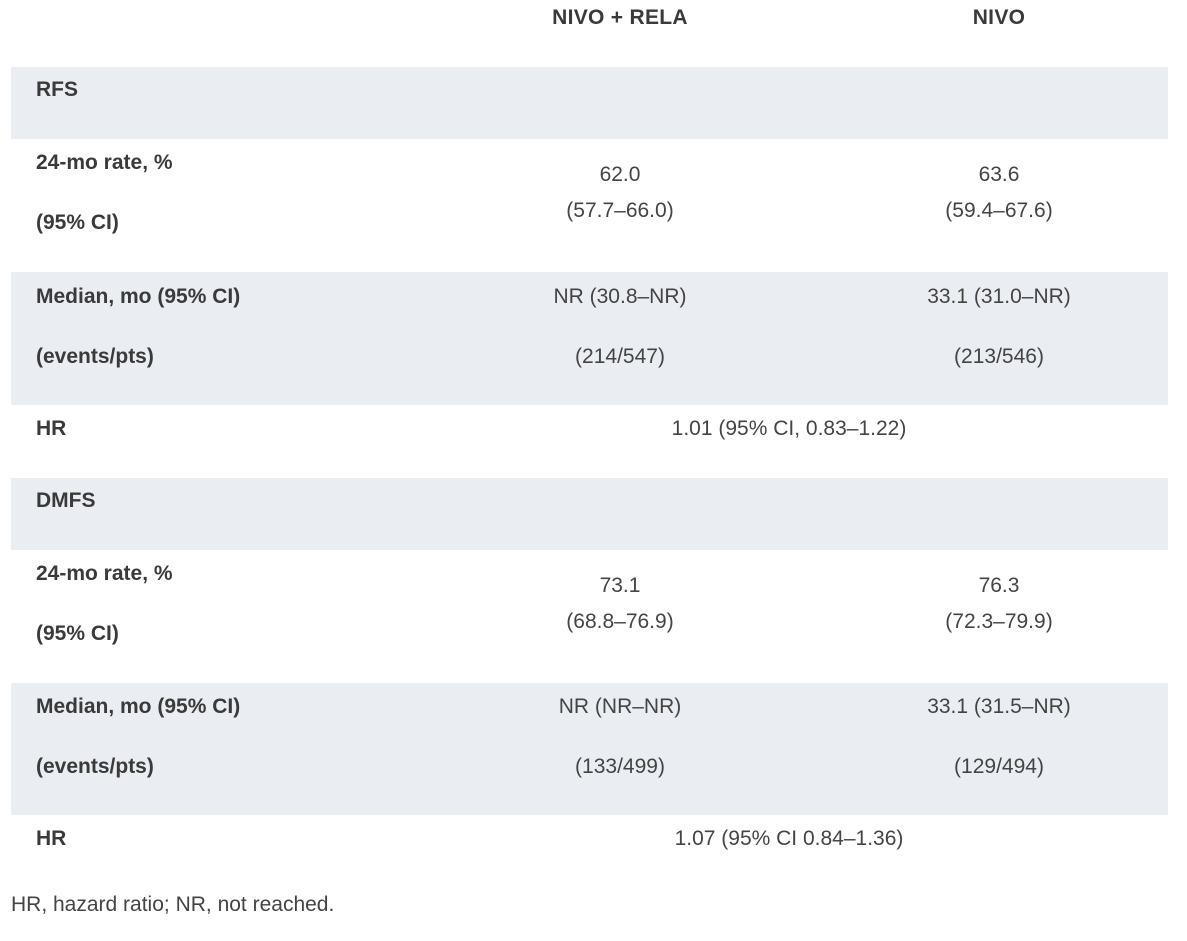  Describe the element at coordinates (173, 904) in the screenshot. I see `table-footnote: HR, hazard ratio; NR, not reached.` at that location.